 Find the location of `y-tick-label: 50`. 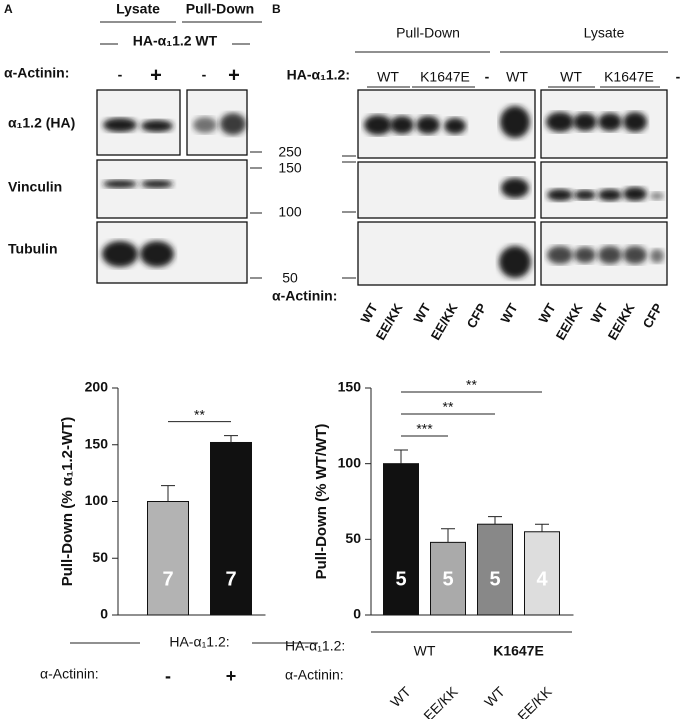

y-tick-label: 50 is located at coordinates (100, 557).